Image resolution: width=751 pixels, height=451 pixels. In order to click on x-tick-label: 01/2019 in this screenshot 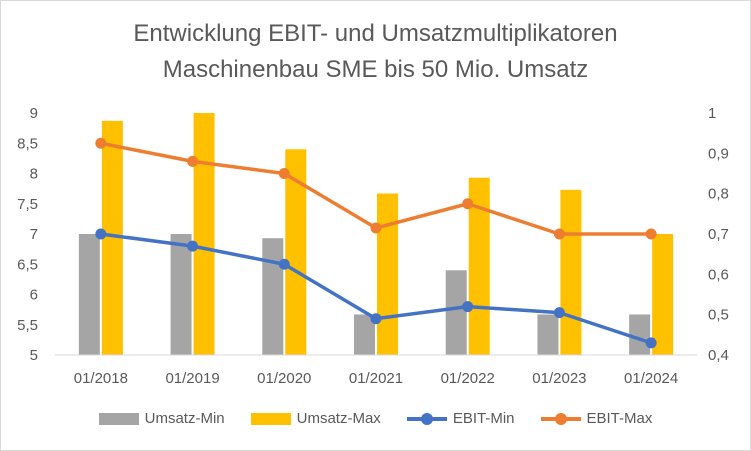, I will do `click(192, 378)`.